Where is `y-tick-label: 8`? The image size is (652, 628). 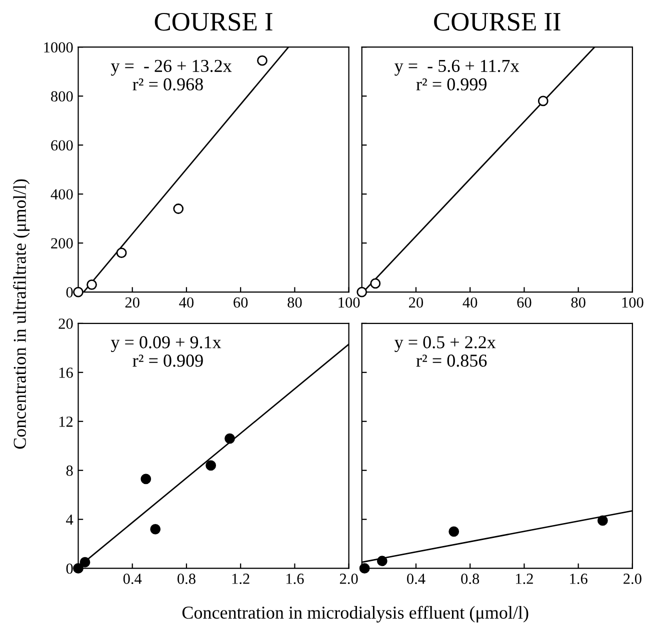 y-tick-label: 8 is located at coordinates (69, 471).